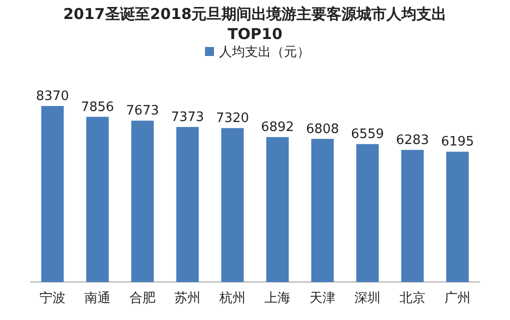  I want to click on x-tick-label: 深圳, so click(367, 298).